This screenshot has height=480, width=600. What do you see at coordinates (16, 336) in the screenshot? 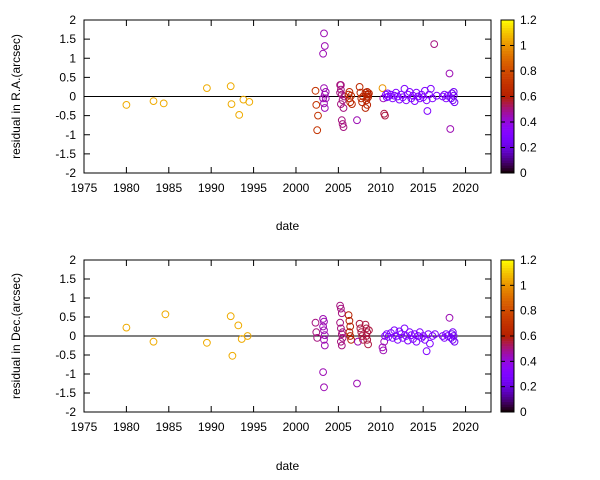
I see `y-axis-label: residual in Dec.(arcsec)` at bounding box center [16, 336].